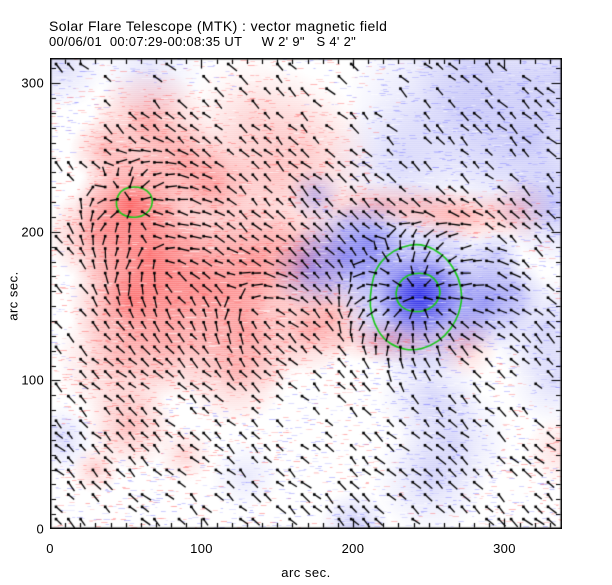  What do you see at coordinates (32, 232) in the screenshot?
I see `y-tick-label: 200` at bounding box center [32, 232].